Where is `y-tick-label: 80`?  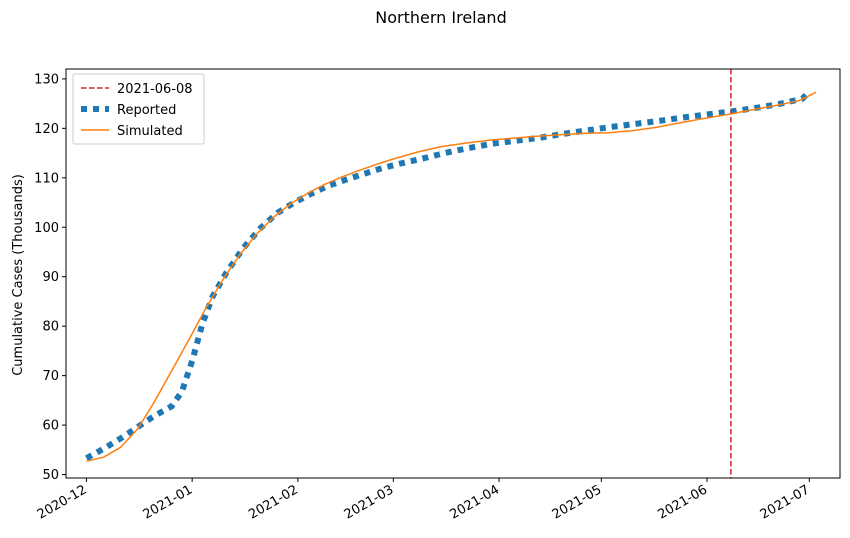 y-tick-label: 80 is located at coordinates (50, 327).